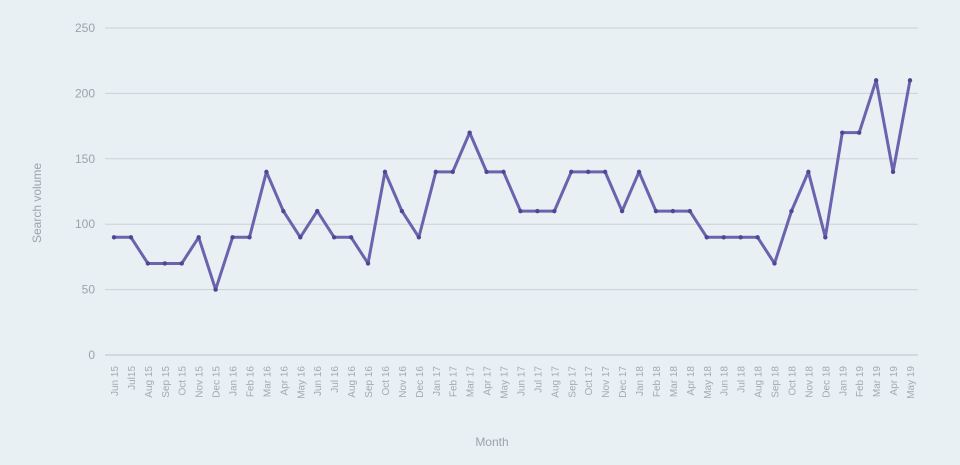 The width and height of the screenshot is (960, 465). I want to click on x-tick-label: Dec 18, so click(826, 382).